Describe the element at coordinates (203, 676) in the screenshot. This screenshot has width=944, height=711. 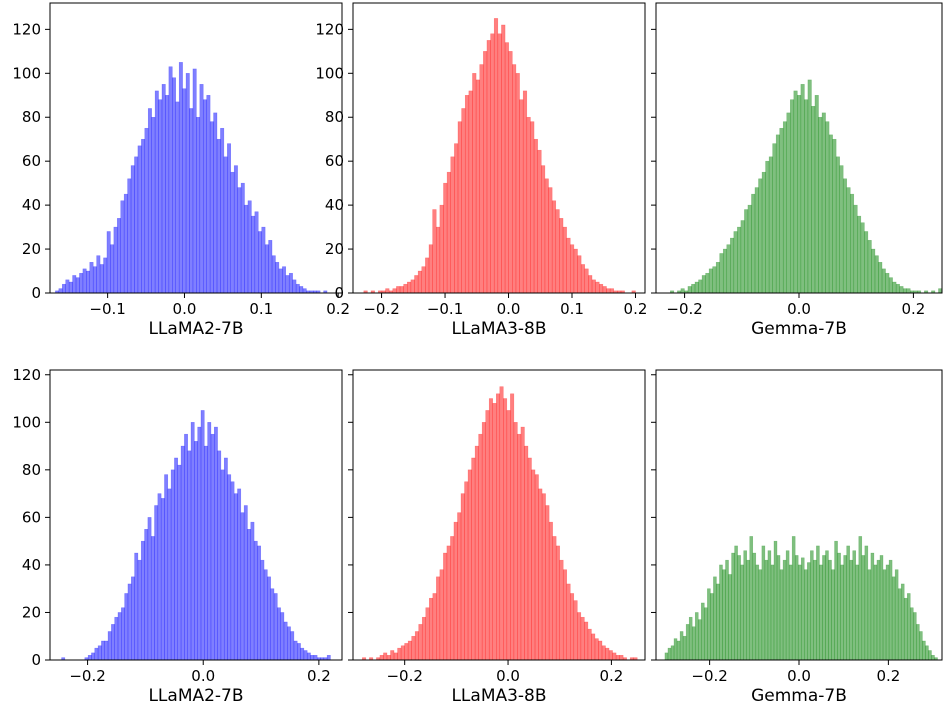
I see `x-tick-label: 0.0` at that location.